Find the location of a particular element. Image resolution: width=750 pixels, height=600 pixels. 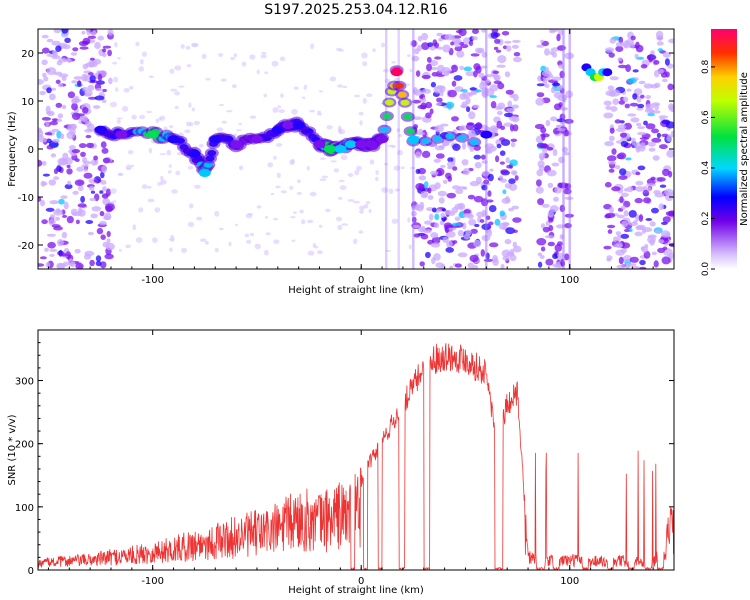

snr-y-label: SNR (10 * v/v) is located at coordinates (12, 449).